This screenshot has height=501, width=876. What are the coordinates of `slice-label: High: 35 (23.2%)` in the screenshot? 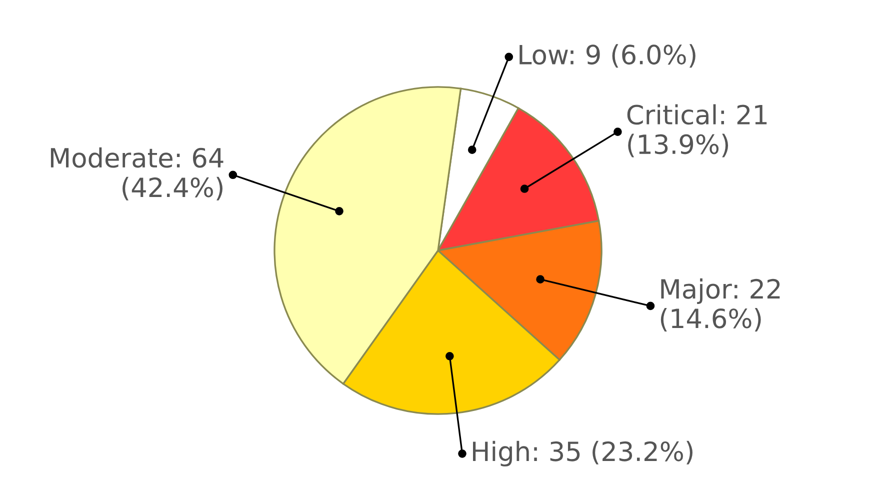 It's located at (582, 453).